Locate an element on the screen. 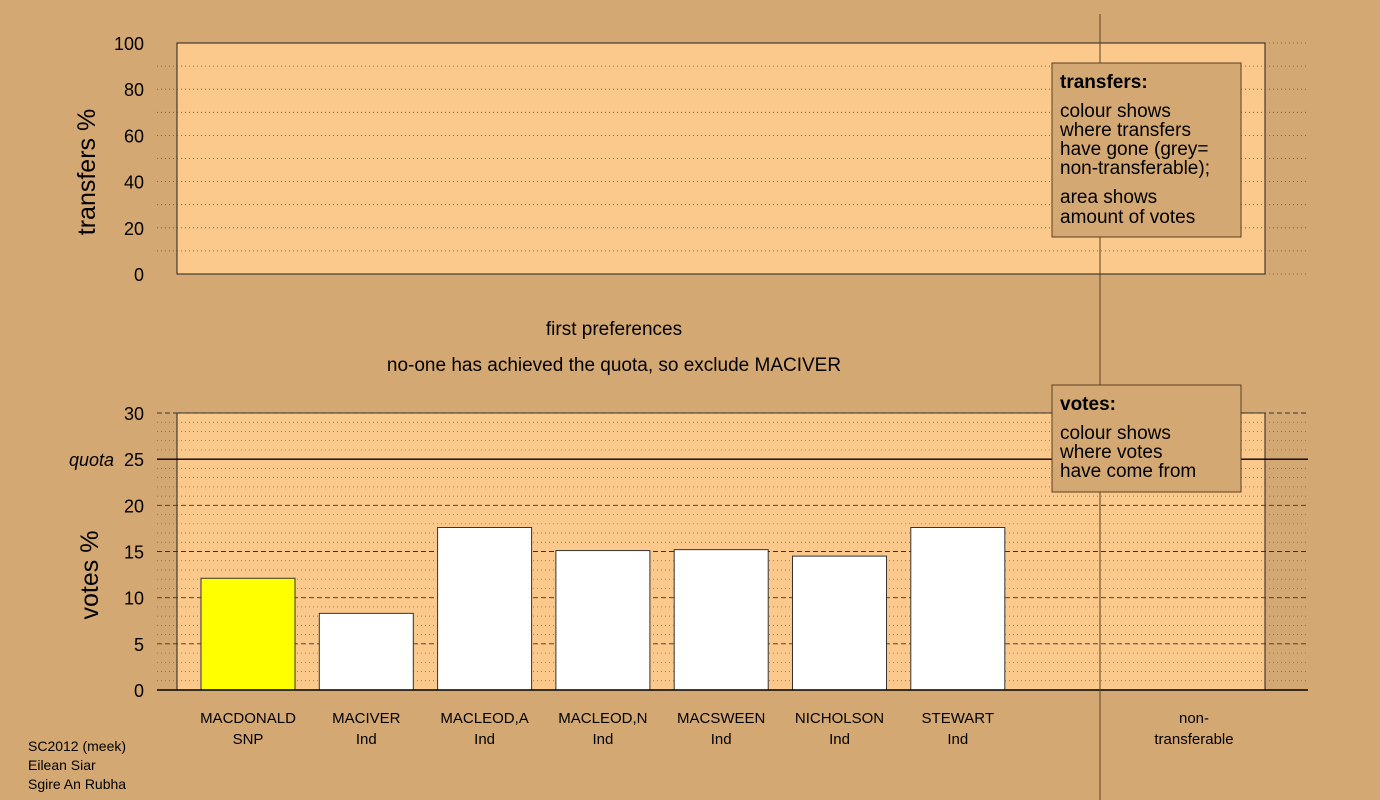 This screenshot has width=1380, height=800. votes-tick-label: 5 is located at coordinates (139, 645).